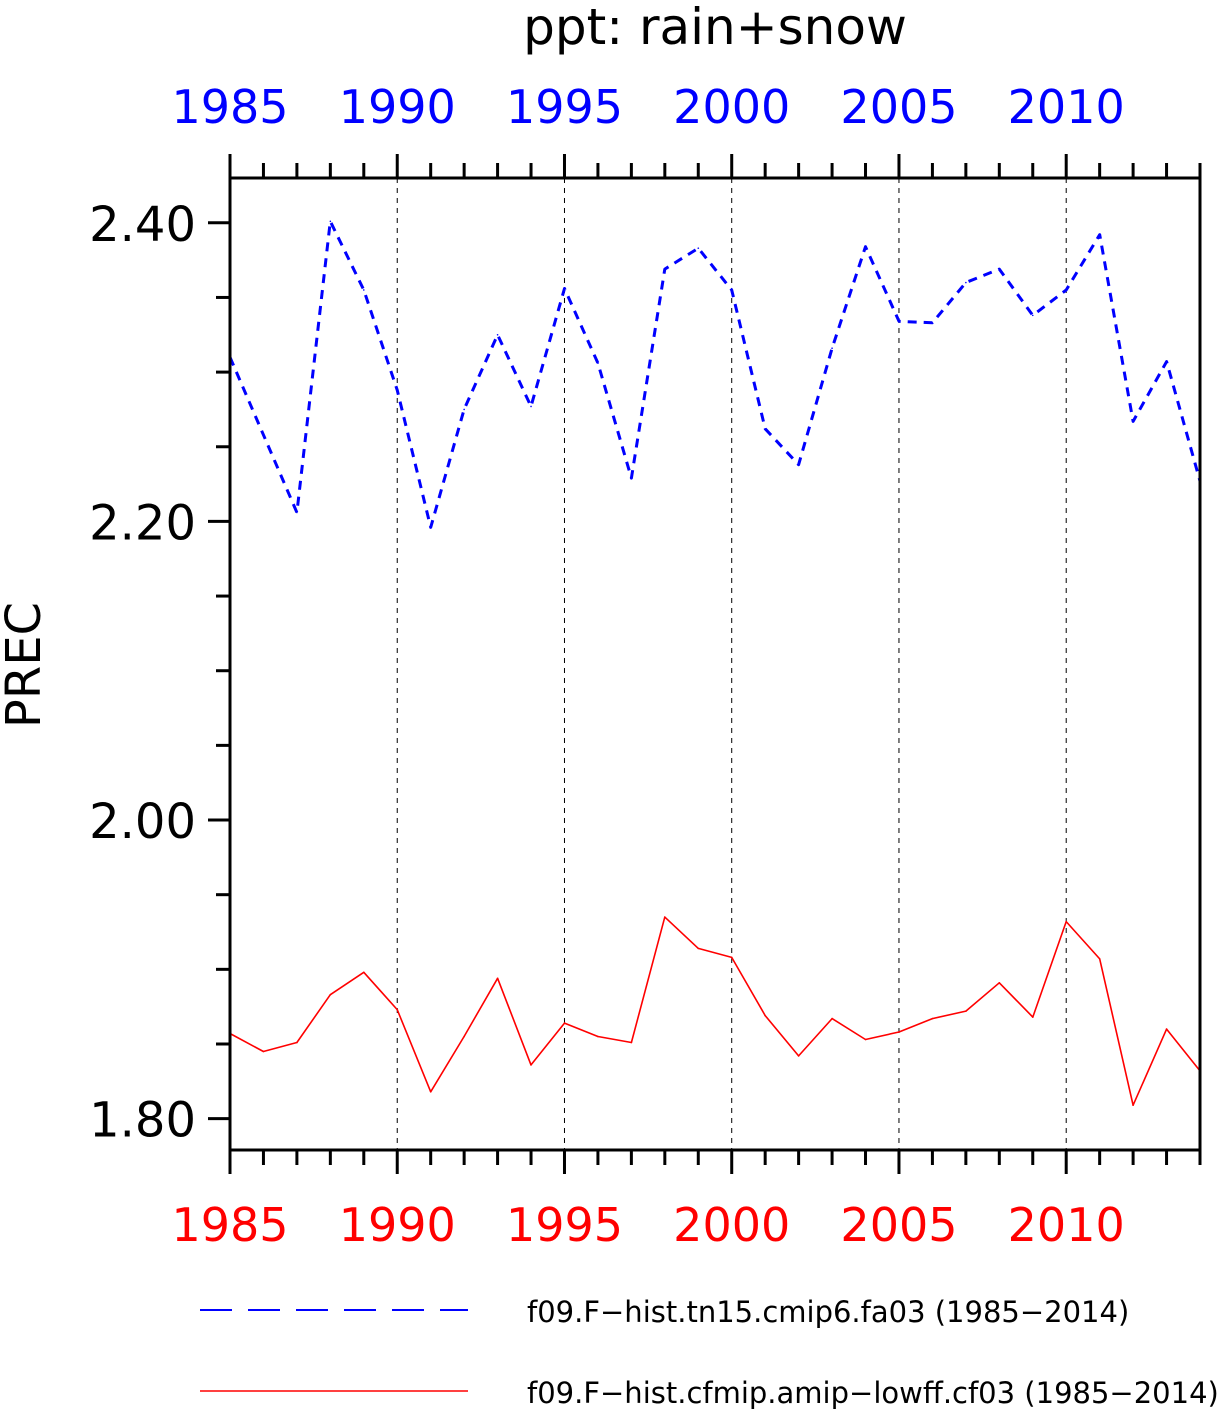 The height and width of the screenshot is (1410, 1224). I want to click on x-top-tick-label: 1985, so click(229, 107).